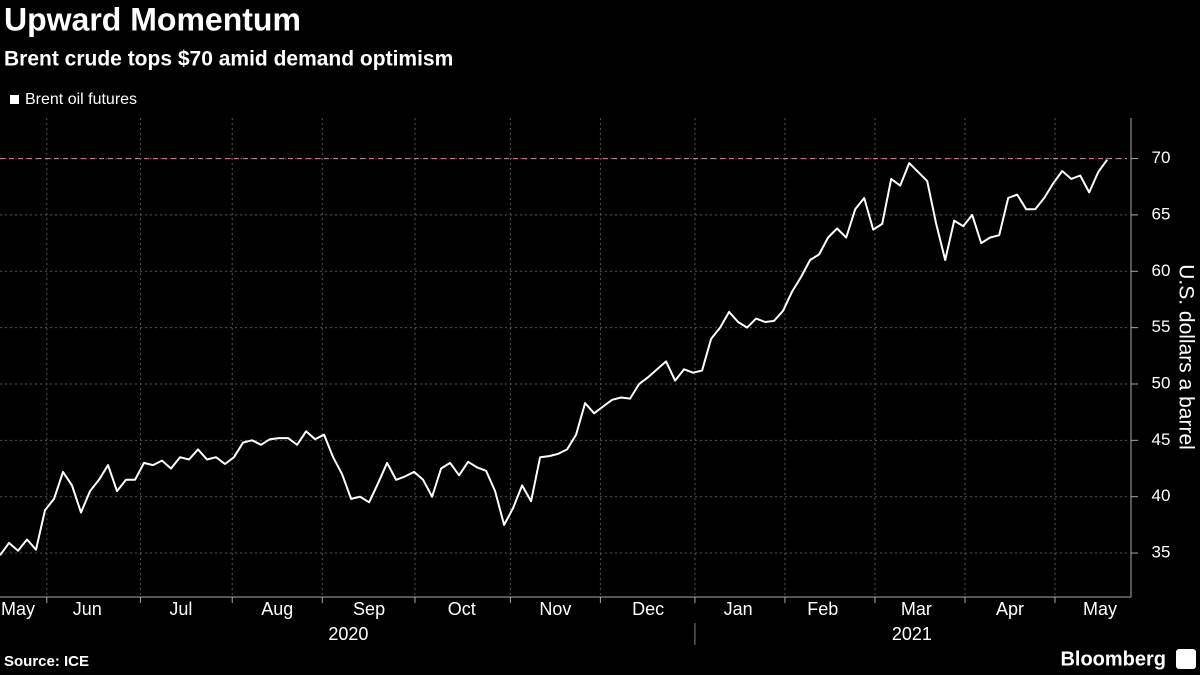 The image size is (1200, 675). What do you see at coordinates (1161, 270) in the screenshot?
I see `y-tick-label: 60` at bounding box center [1161, 270].